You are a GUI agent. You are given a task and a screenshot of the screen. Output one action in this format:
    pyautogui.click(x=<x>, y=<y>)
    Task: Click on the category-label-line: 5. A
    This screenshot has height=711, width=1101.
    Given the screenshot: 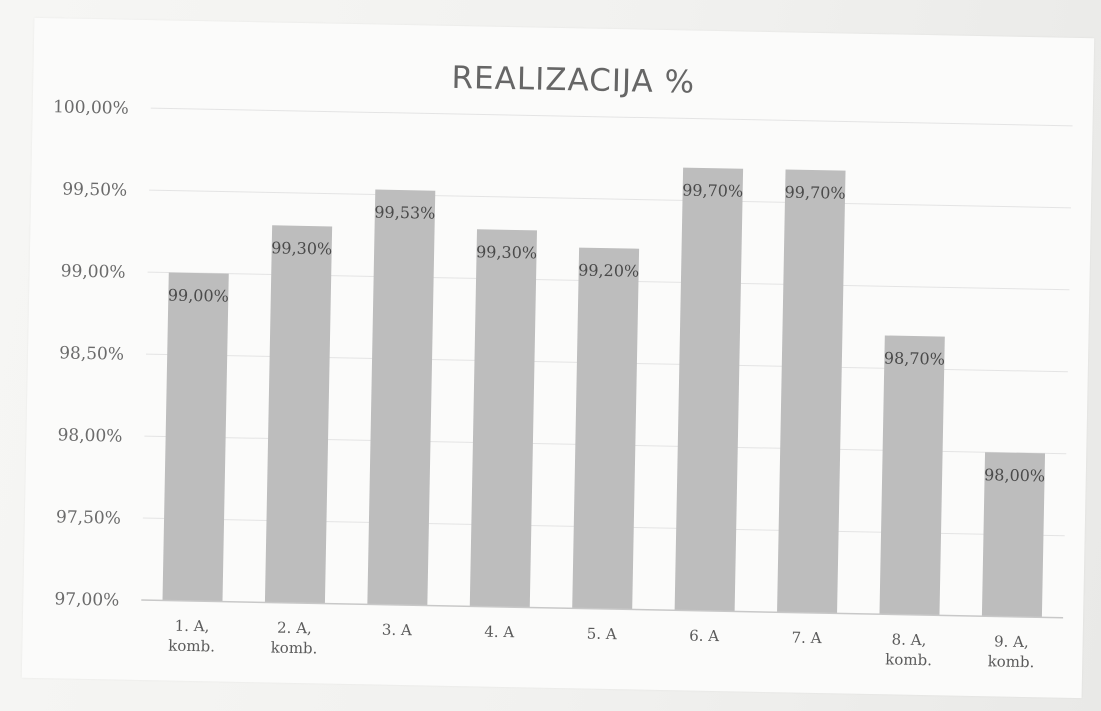 What is the action you would take?
    pyautogui.click(x=602, y=634)
    